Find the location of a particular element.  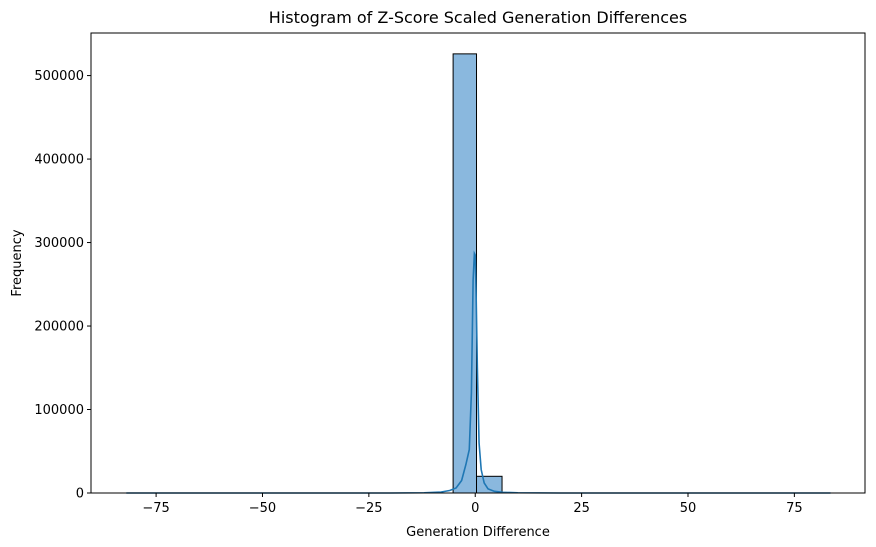

y-axis-label: Frequency is located at coordinates (17, 262).